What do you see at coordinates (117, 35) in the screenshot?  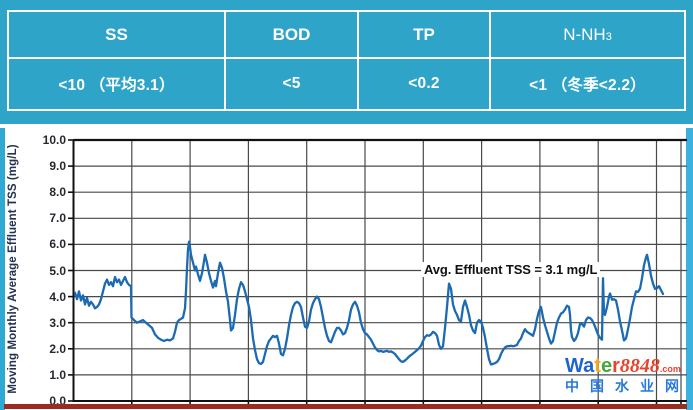 I see `column-header-ss: SS` at bounding box center [117, 35].